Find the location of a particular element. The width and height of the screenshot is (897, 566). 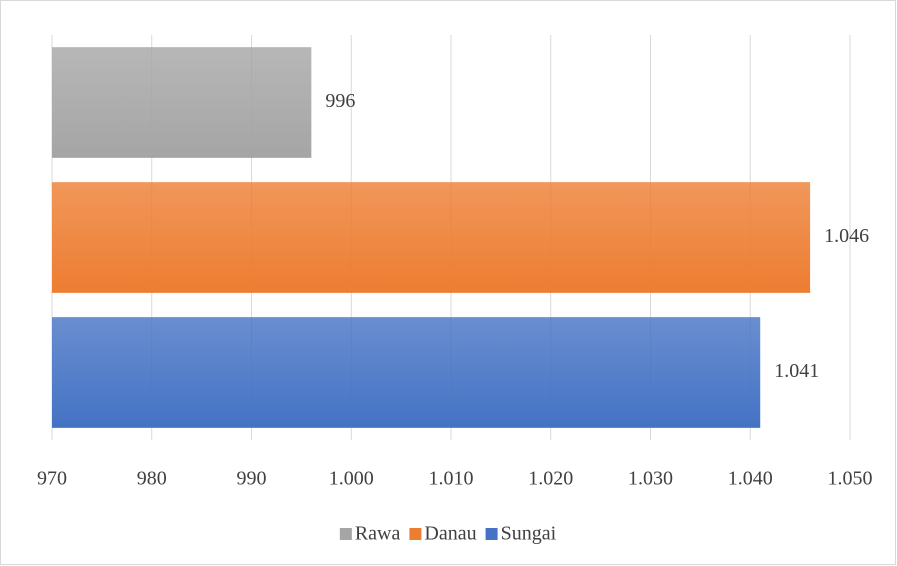

x-tick-label: 1.000 is located at coordinates (351, 479).